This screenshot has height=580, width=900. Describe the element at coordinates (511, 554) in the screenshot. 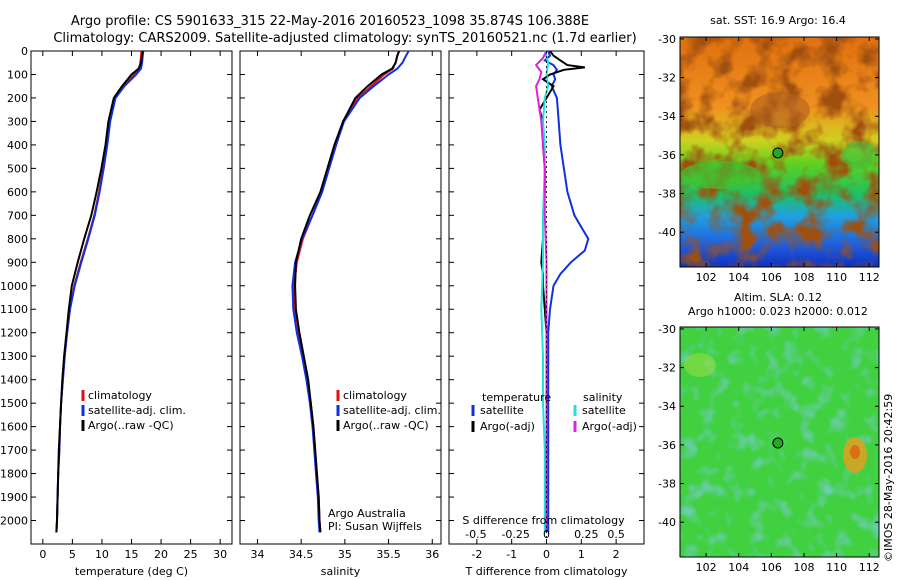

I see `x-tick-label: -1` at that location.